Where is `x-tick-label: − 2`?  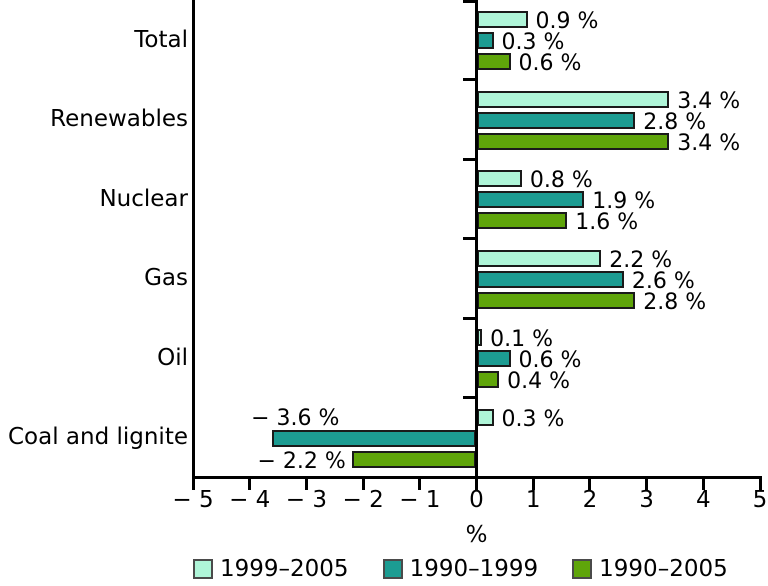 x-tick-label: − 2 is located at coordinates (363, 500).